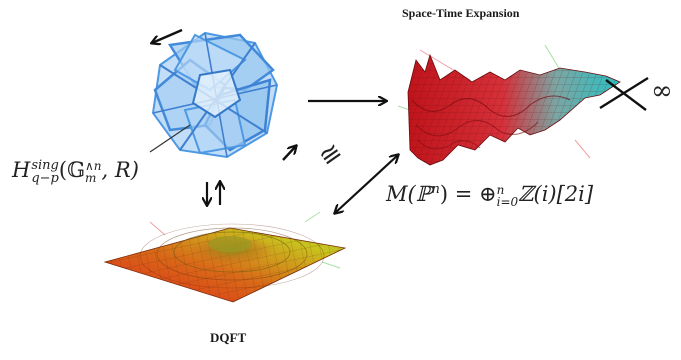 The width and height of the screenshot is (681, 360). What do you see at coordinates (91, 177) in the screenshot?
I see `formula-gm-sub: m` at bounding box center [91, 177].